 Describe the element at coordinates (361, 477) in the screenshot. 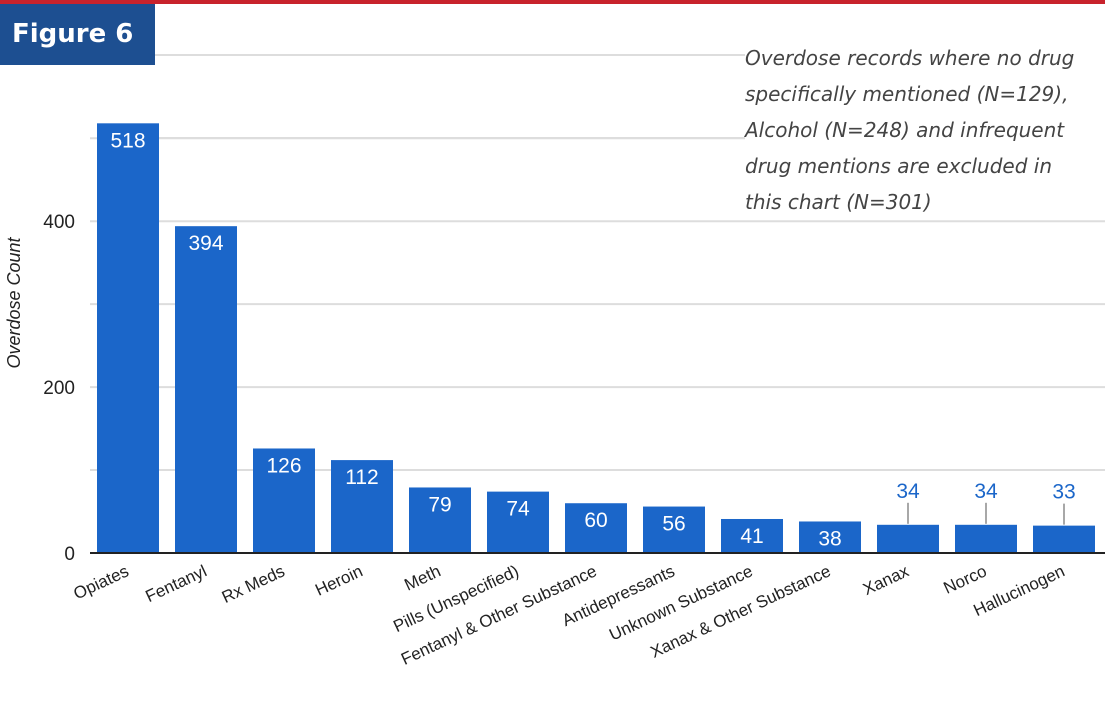

I see `data-label: 112` at that location.